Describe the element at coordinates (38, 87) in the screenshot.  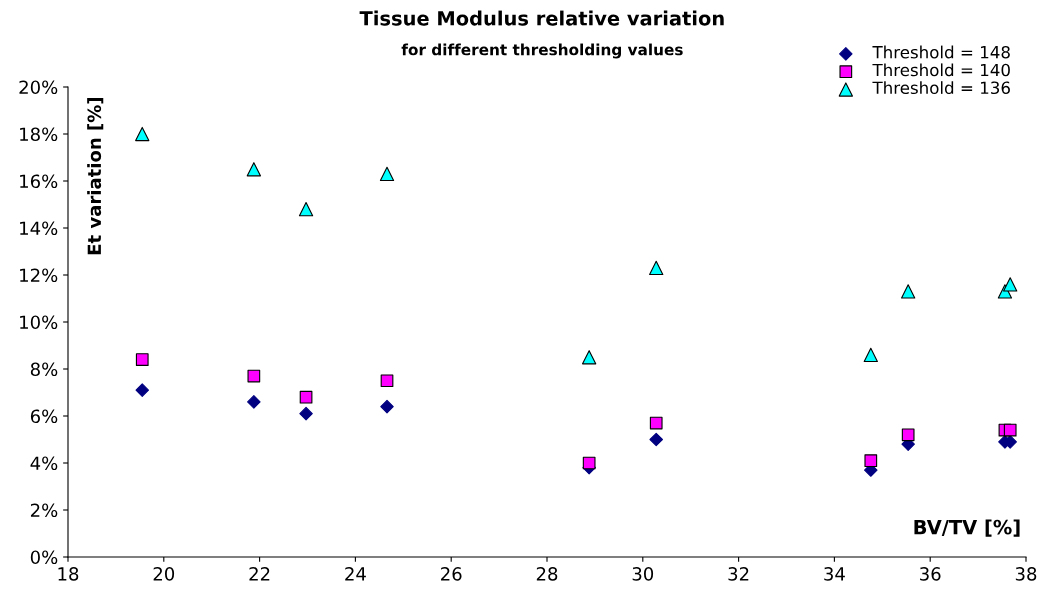
I see `y-tick-label: 20%` at that location.